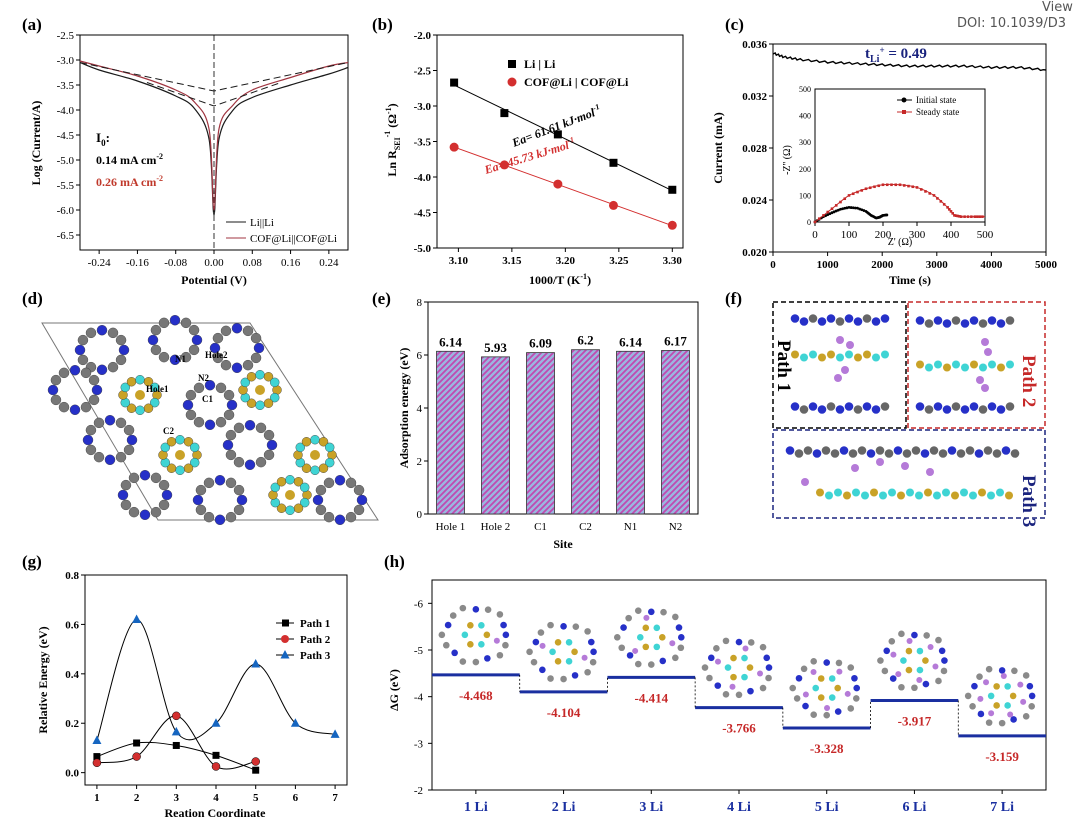 This screenshot has height=832, width=1080. Describe the element at coordinates (1057, 7) in the screenshot. I see `view-link: View` at that location.